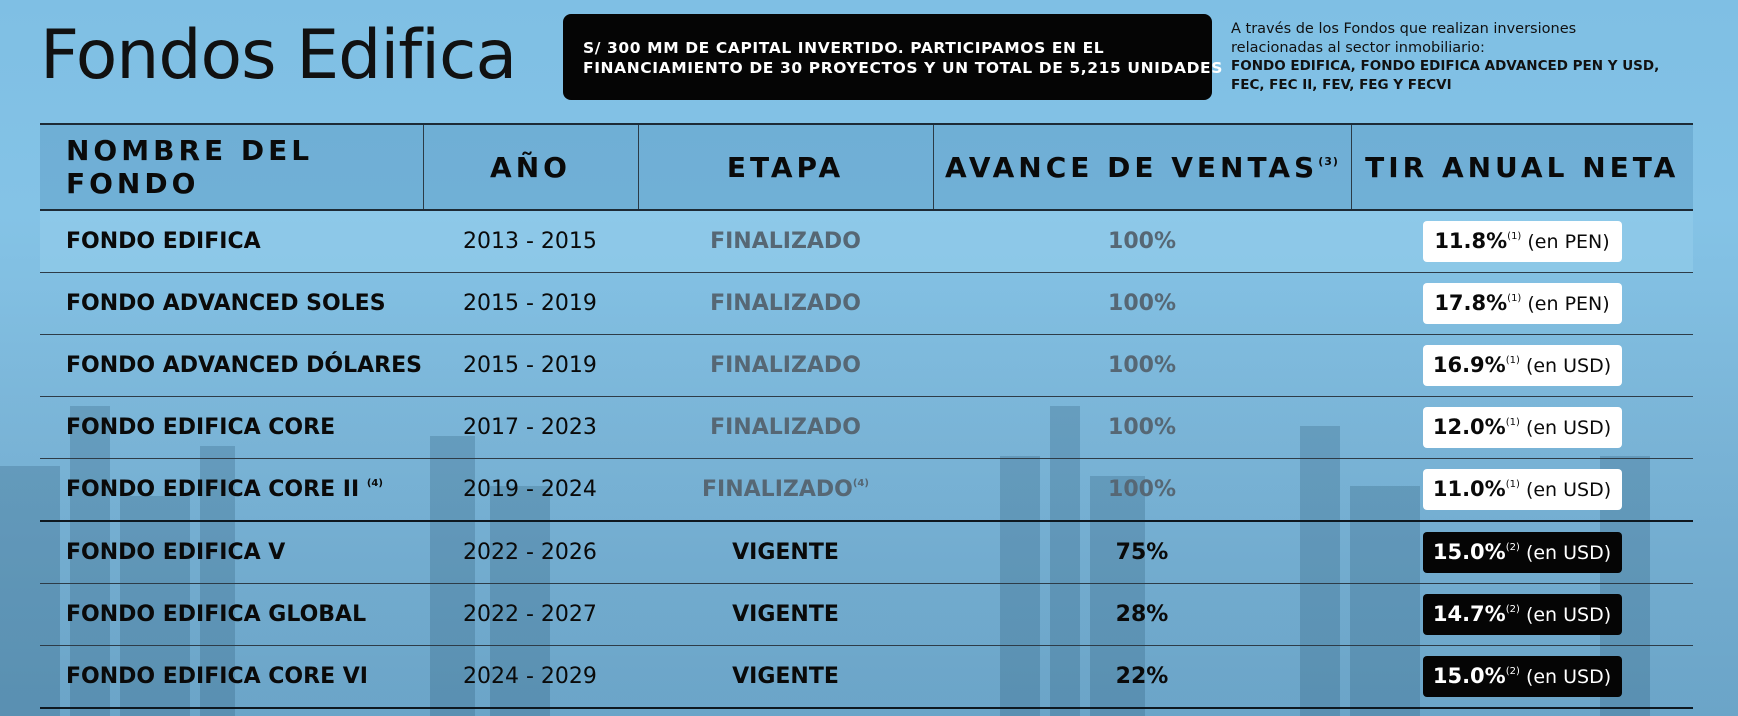  I want to click on tir-value: 14.7%, so click(1469, 614).